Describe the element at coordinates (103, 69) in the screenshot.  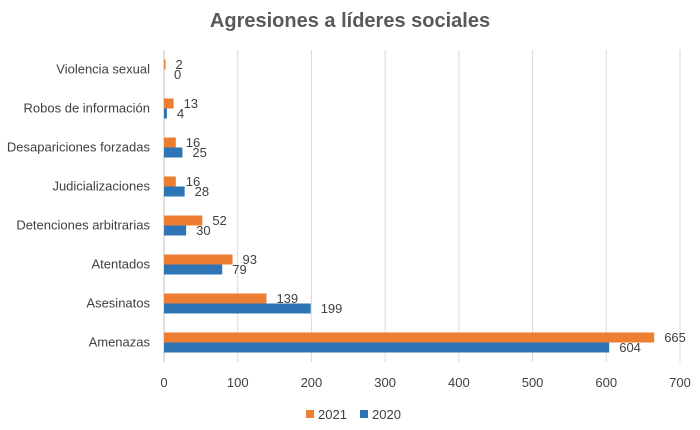
I see `category-label: Violencia sexual` at that location.